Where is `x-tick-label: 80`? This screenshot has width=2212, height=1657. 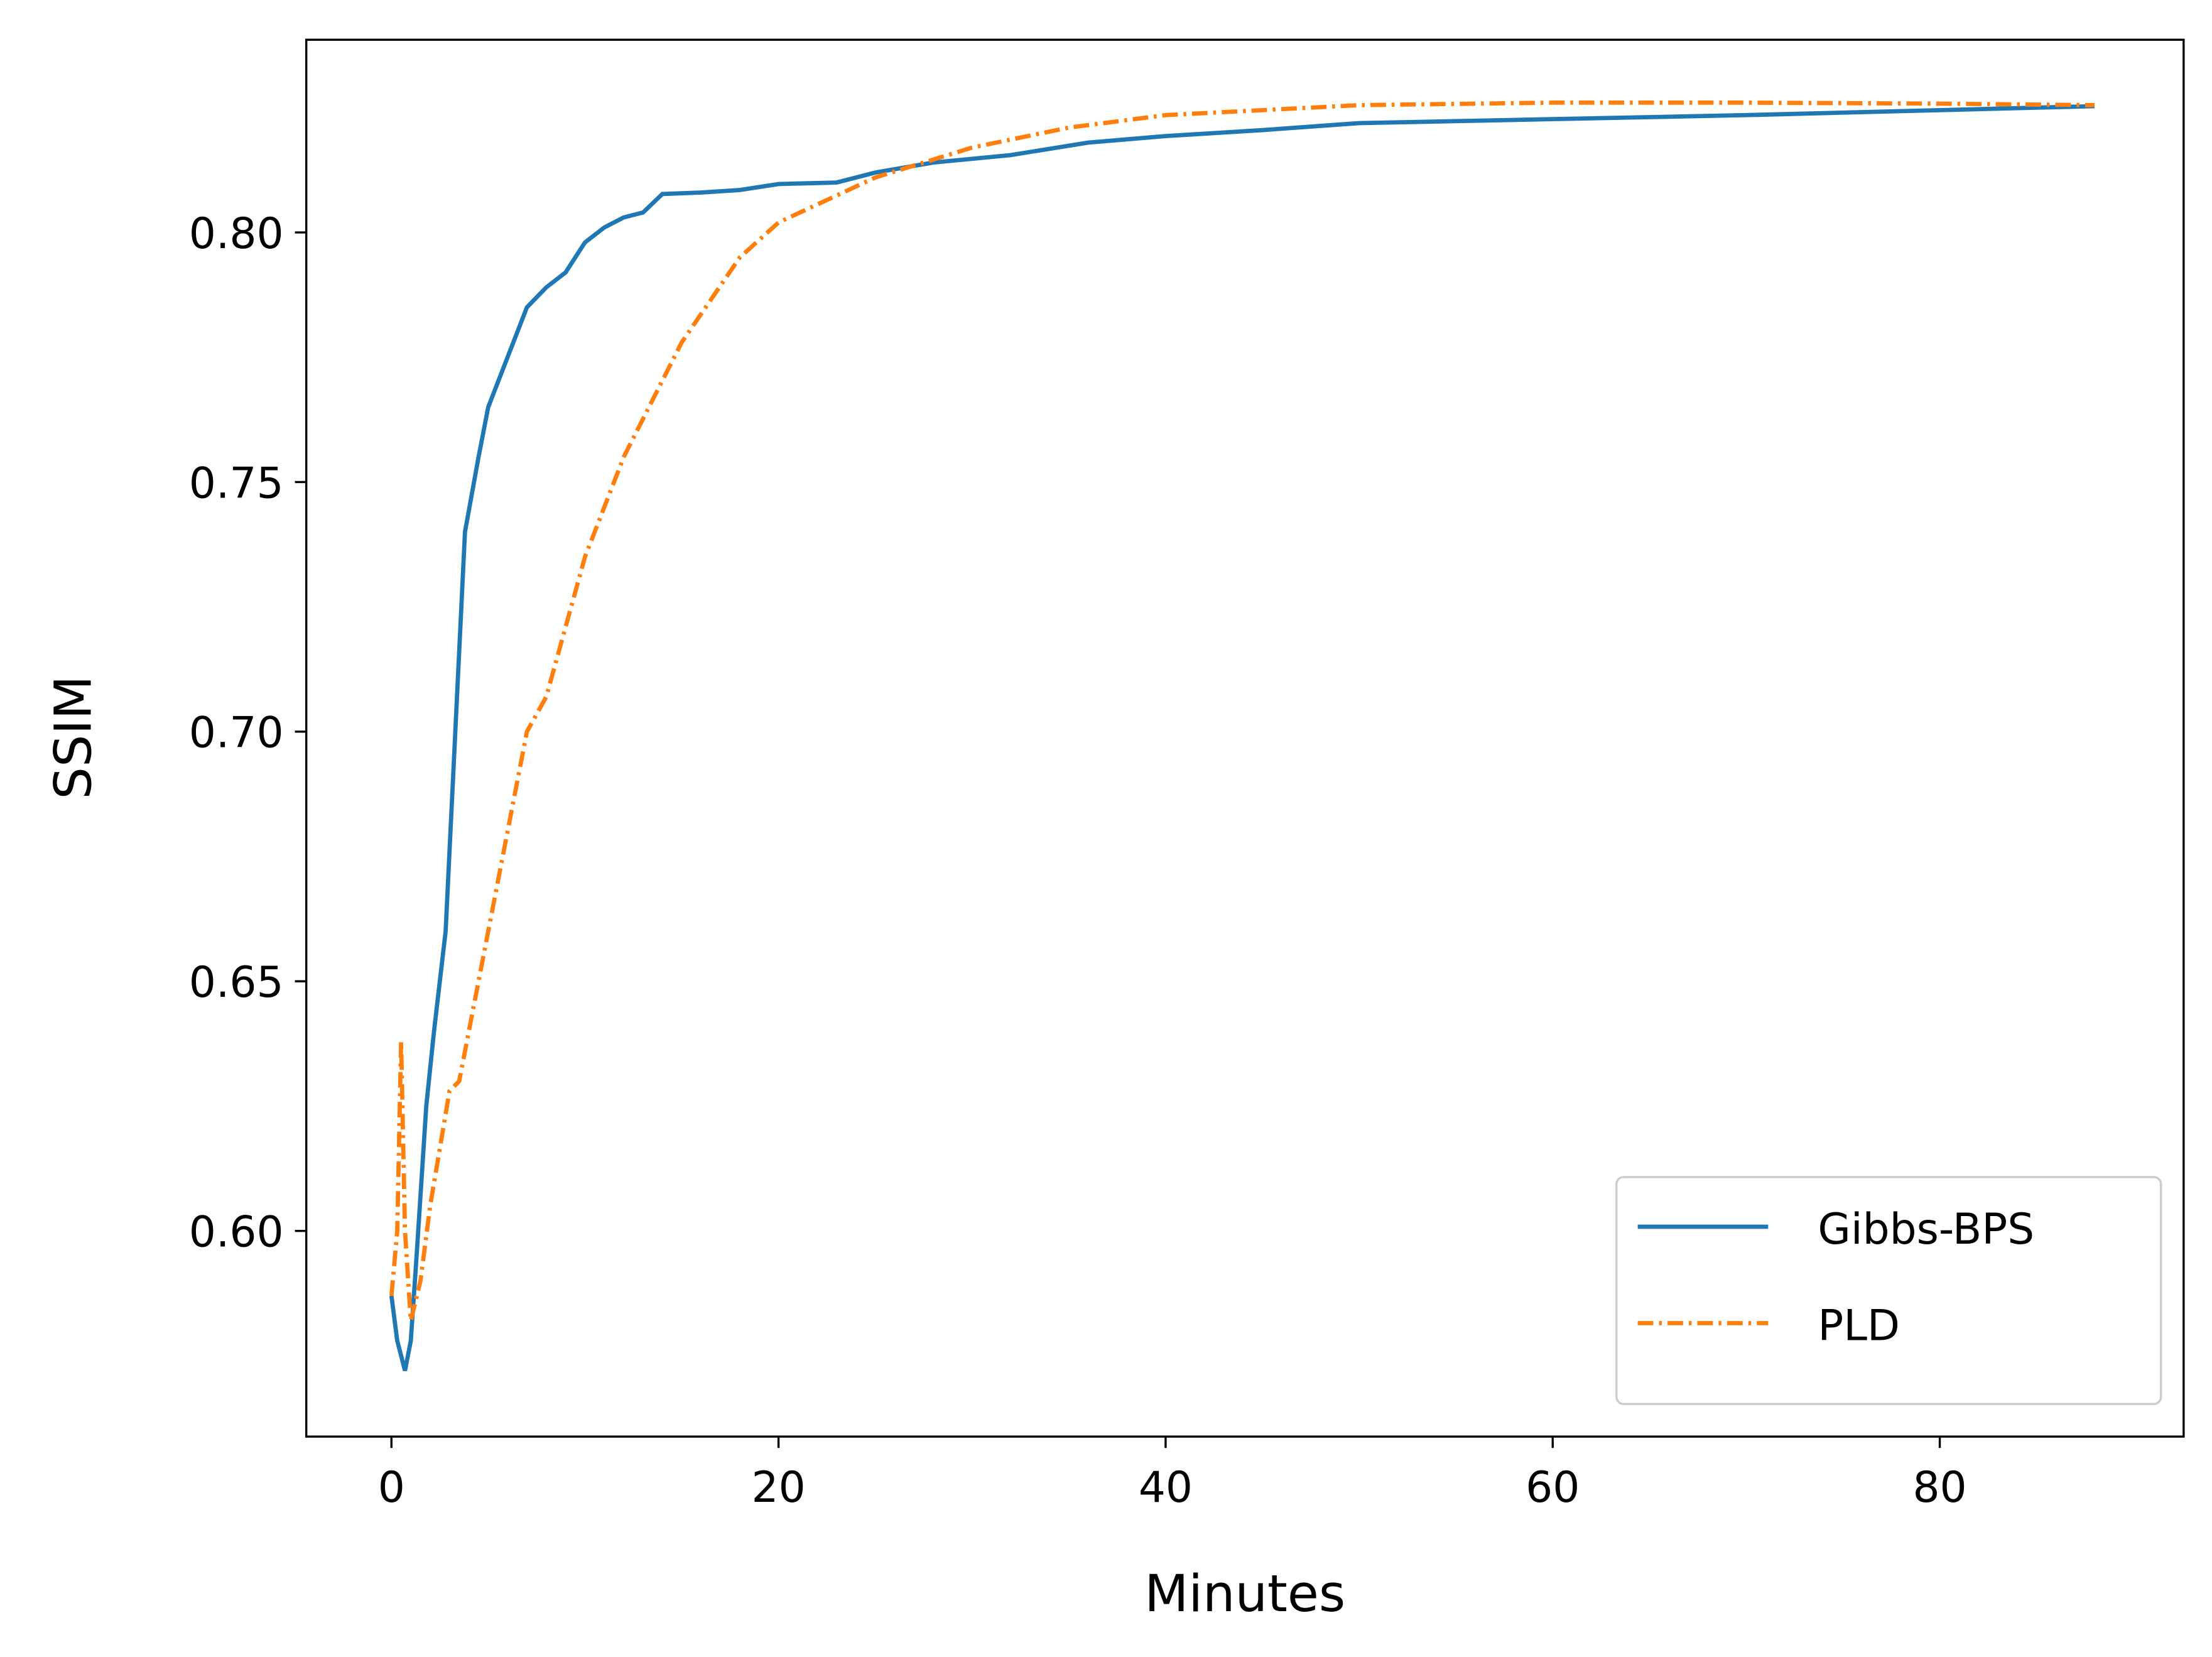 x-tick-label: 80 is located at coordinates (1939, 1487).